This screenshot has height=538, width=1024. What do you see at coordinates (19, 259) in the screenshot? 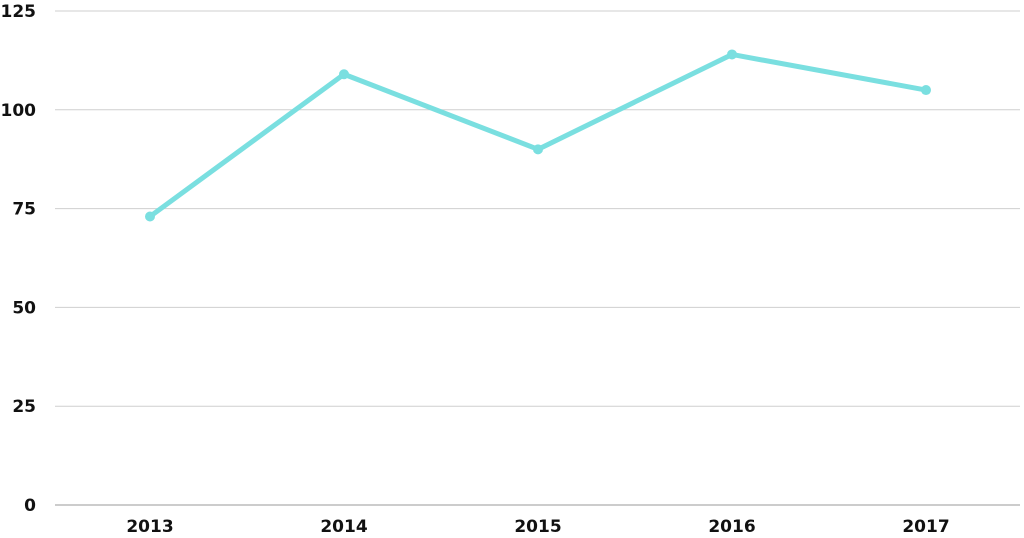
I see `y-axis-ticks: 0 25 50 75 100 125` at bounding box center [19, 259].